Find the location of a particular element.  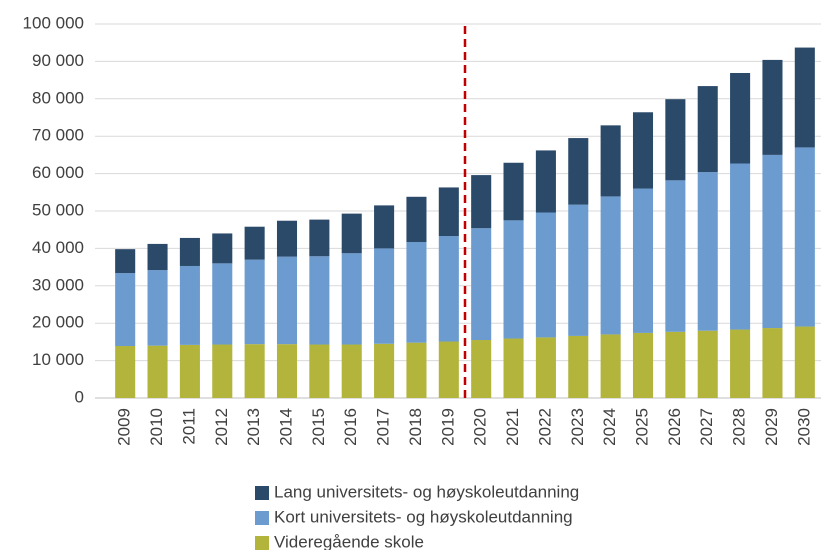

x-tick-label: 2027 is located at coordinates (706, 427).